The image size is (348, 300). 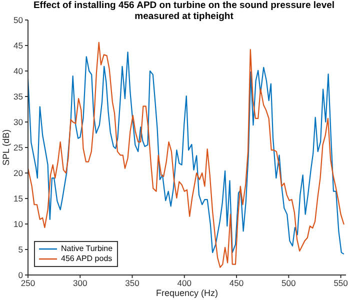 What do you see at coordinates (184, 283) in the screenshot?
I see `x-tick-label: 400` at bounding box center [184, 283].